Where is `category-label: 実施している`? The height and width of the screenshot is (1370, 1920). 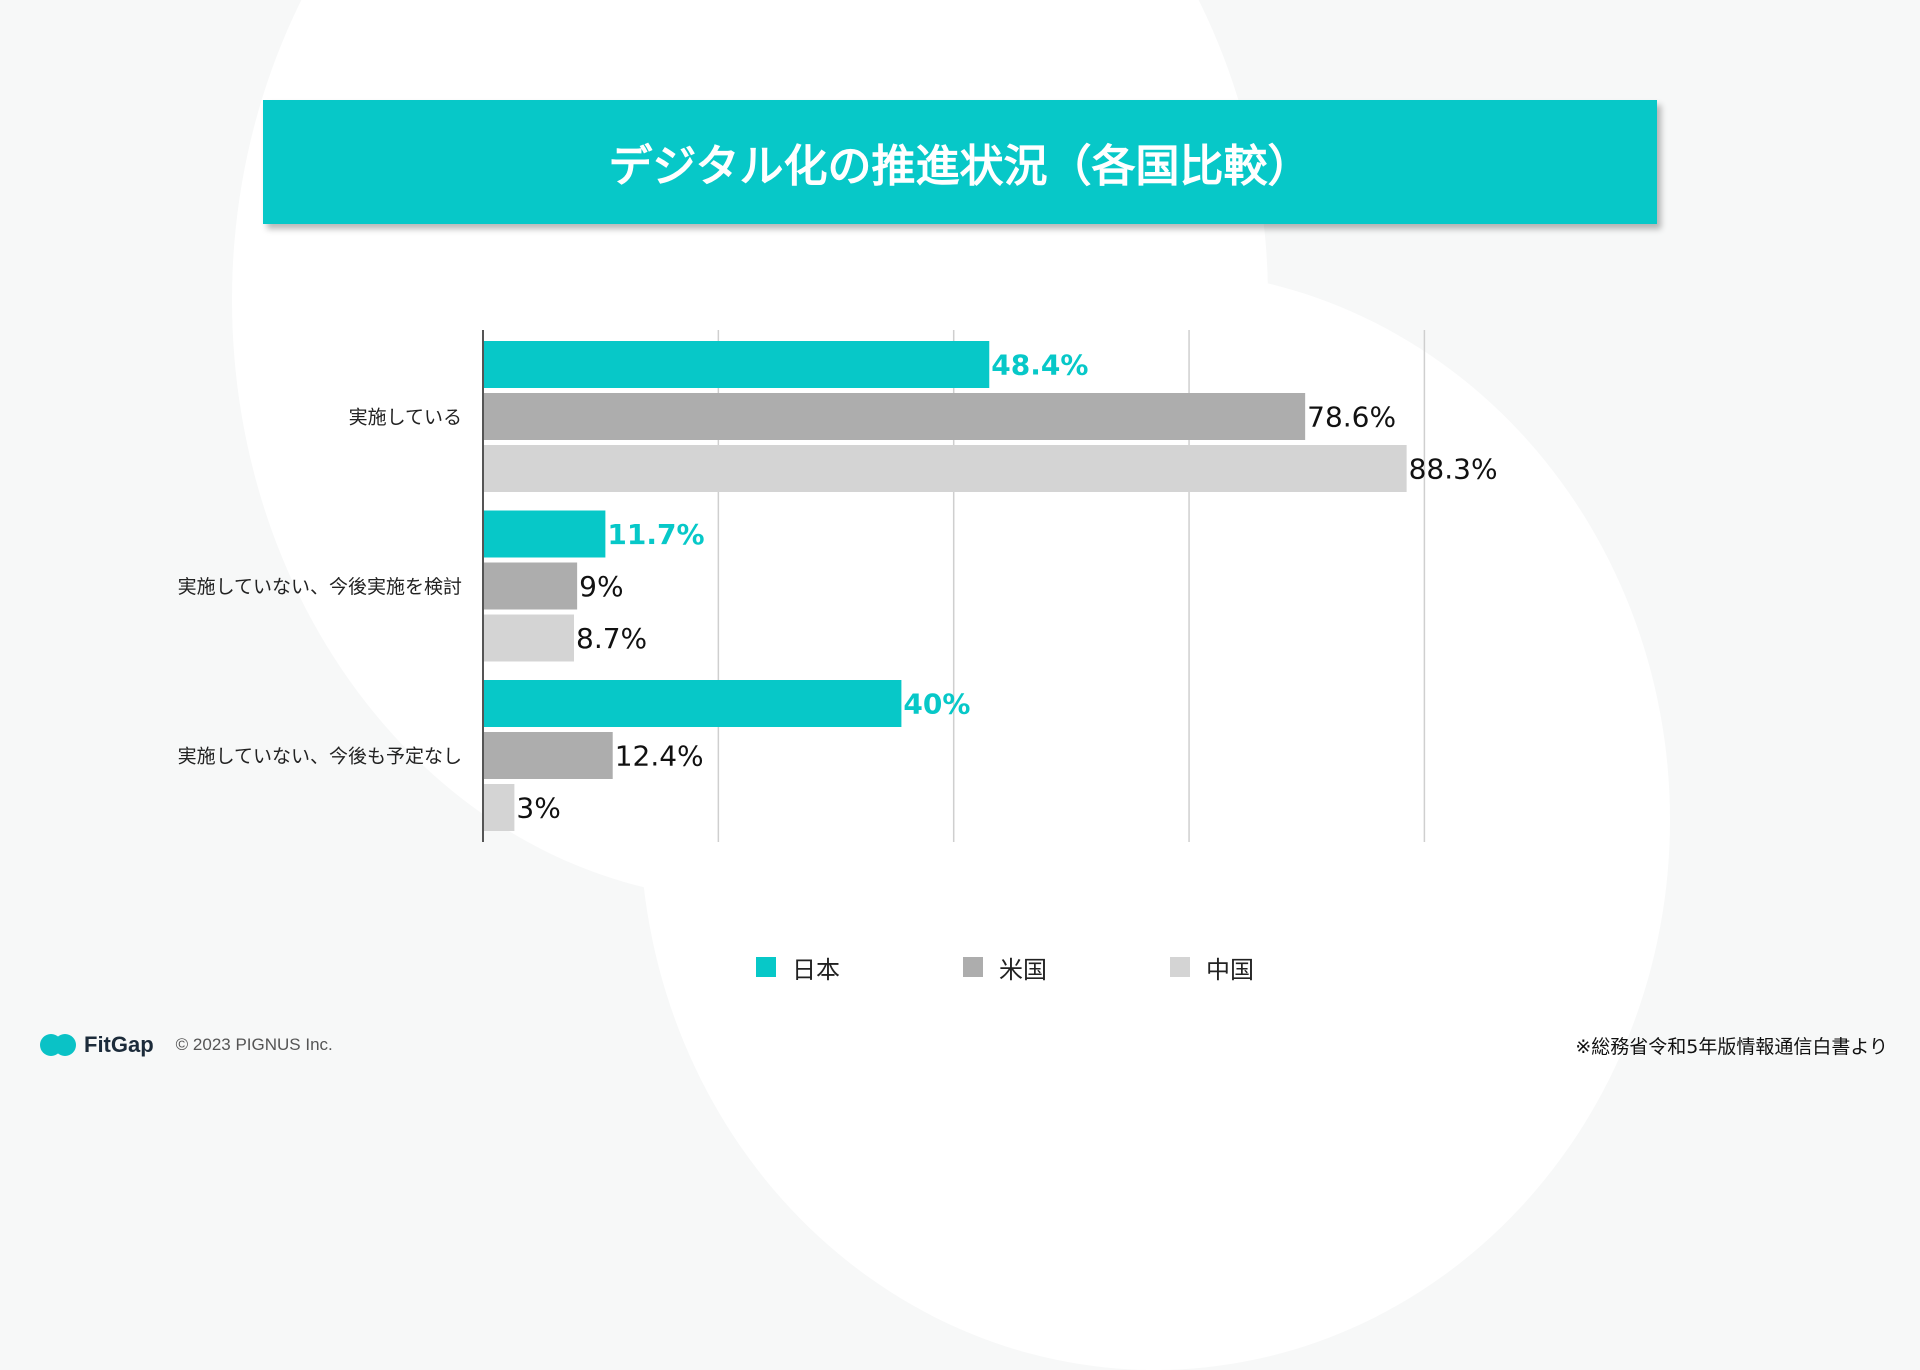
category-label: 実施している is located at coordinates (405, 418).